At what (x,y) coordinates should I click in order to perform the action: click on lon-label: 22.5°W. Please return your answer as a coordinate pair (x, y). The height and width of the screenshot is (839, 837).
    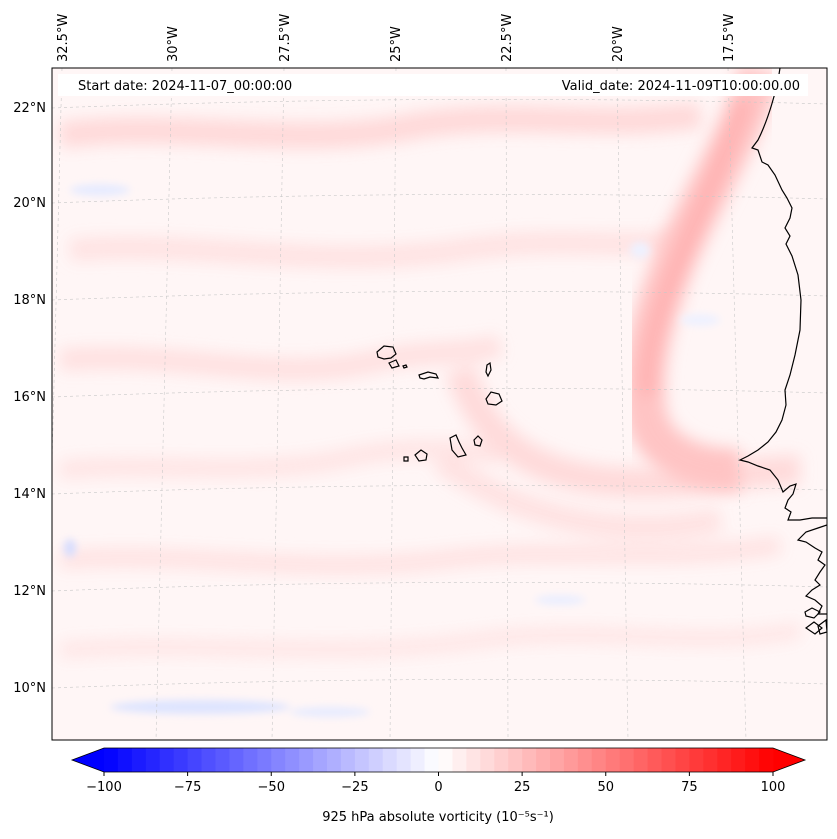
    Looking at the image, I should click on (507, 38).